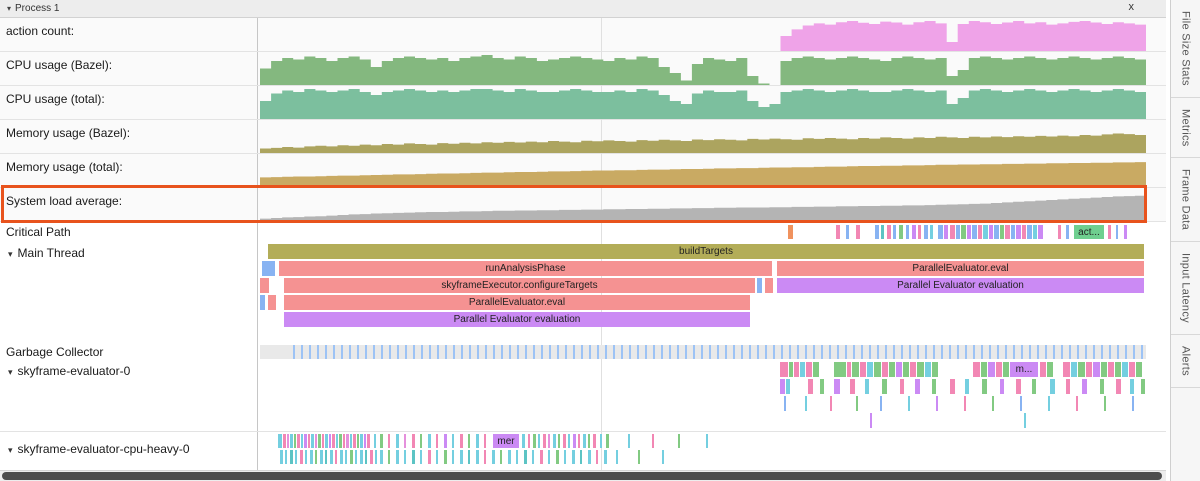  I want to click on track-label-main-thread: ▾ Main Thread, so click(129, 293).